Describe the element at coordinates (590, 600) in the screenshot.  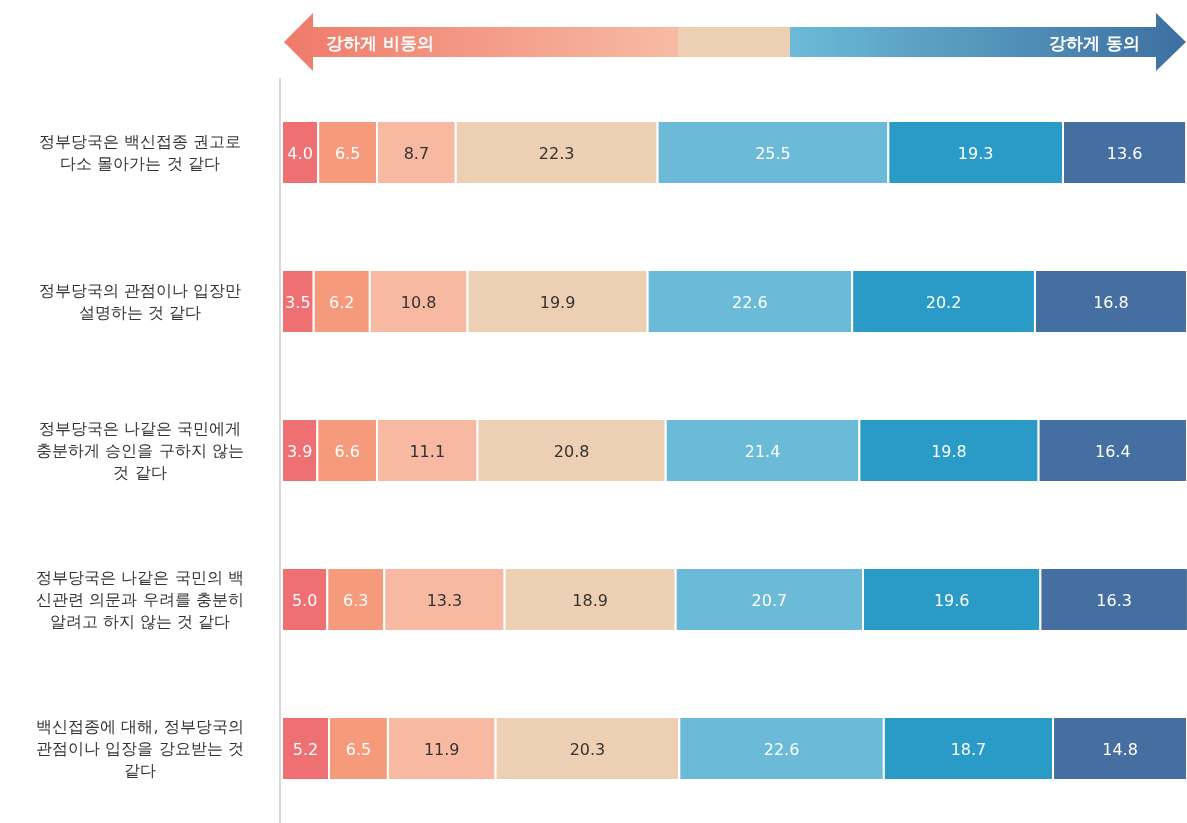
I see `data-label: 18.9` at that location.